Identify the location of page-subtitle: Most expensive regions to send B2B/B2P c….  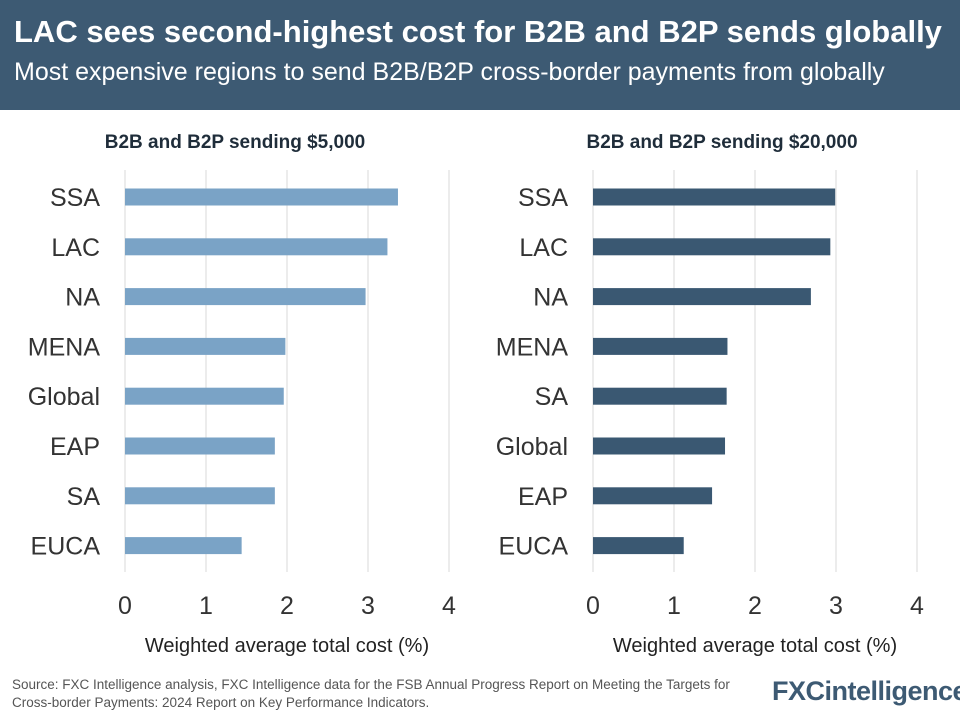
(449, 72).